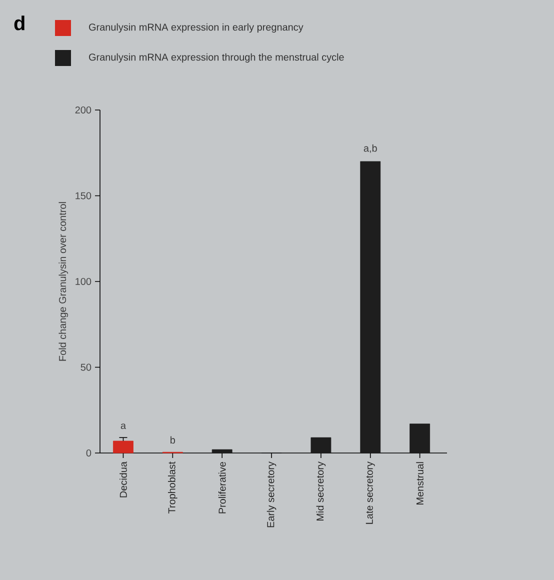 Image resolution: width=554 pixels, height=580 pixels. What do you see at coordinates (19, 23) in the screenshot?
I see `text: d` at bounding box center [19, 23].